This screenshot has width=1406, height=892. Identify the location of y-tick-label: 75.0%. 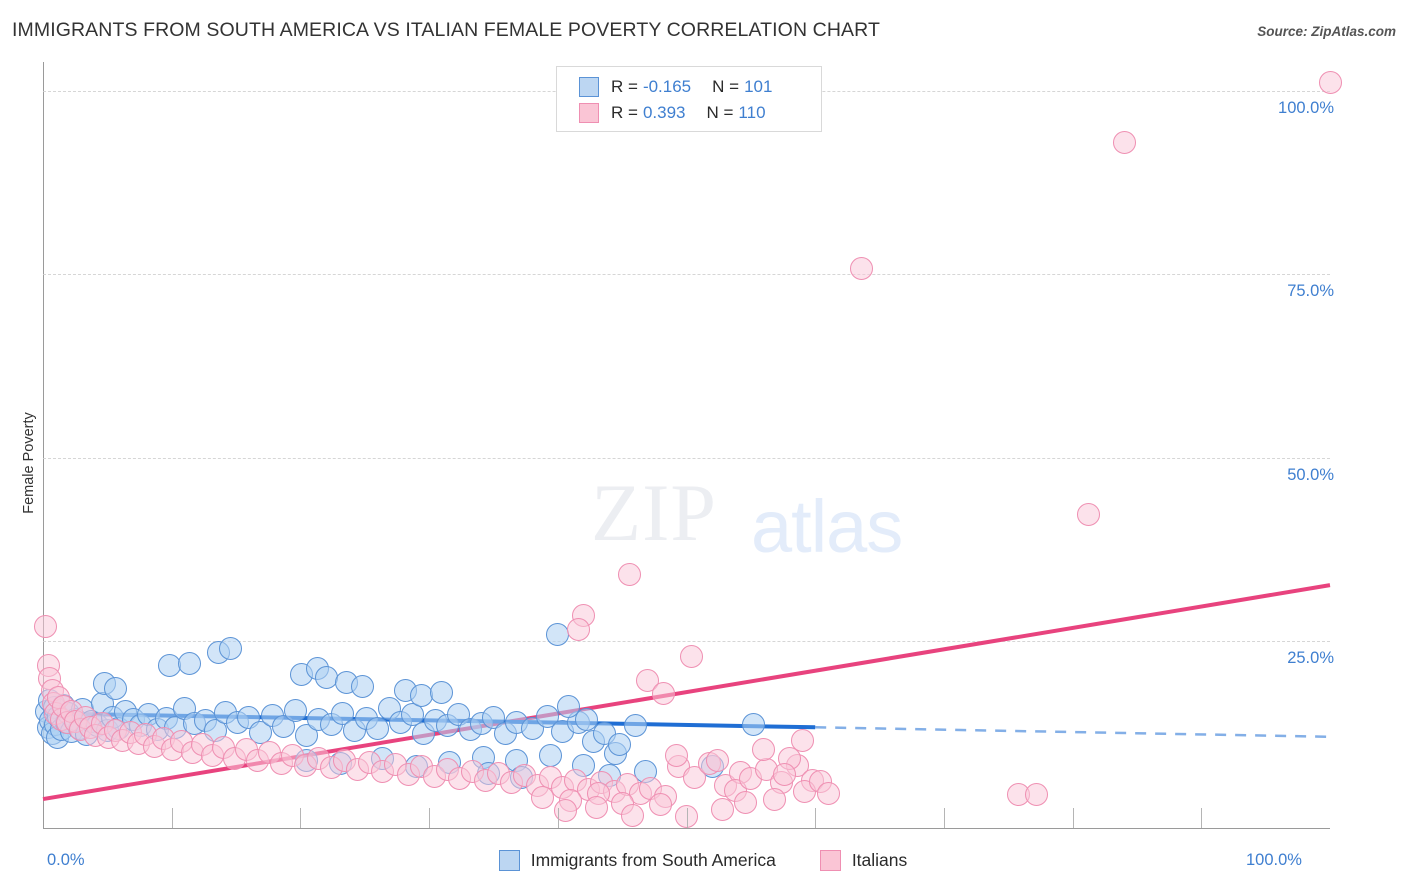
(1310, 291).